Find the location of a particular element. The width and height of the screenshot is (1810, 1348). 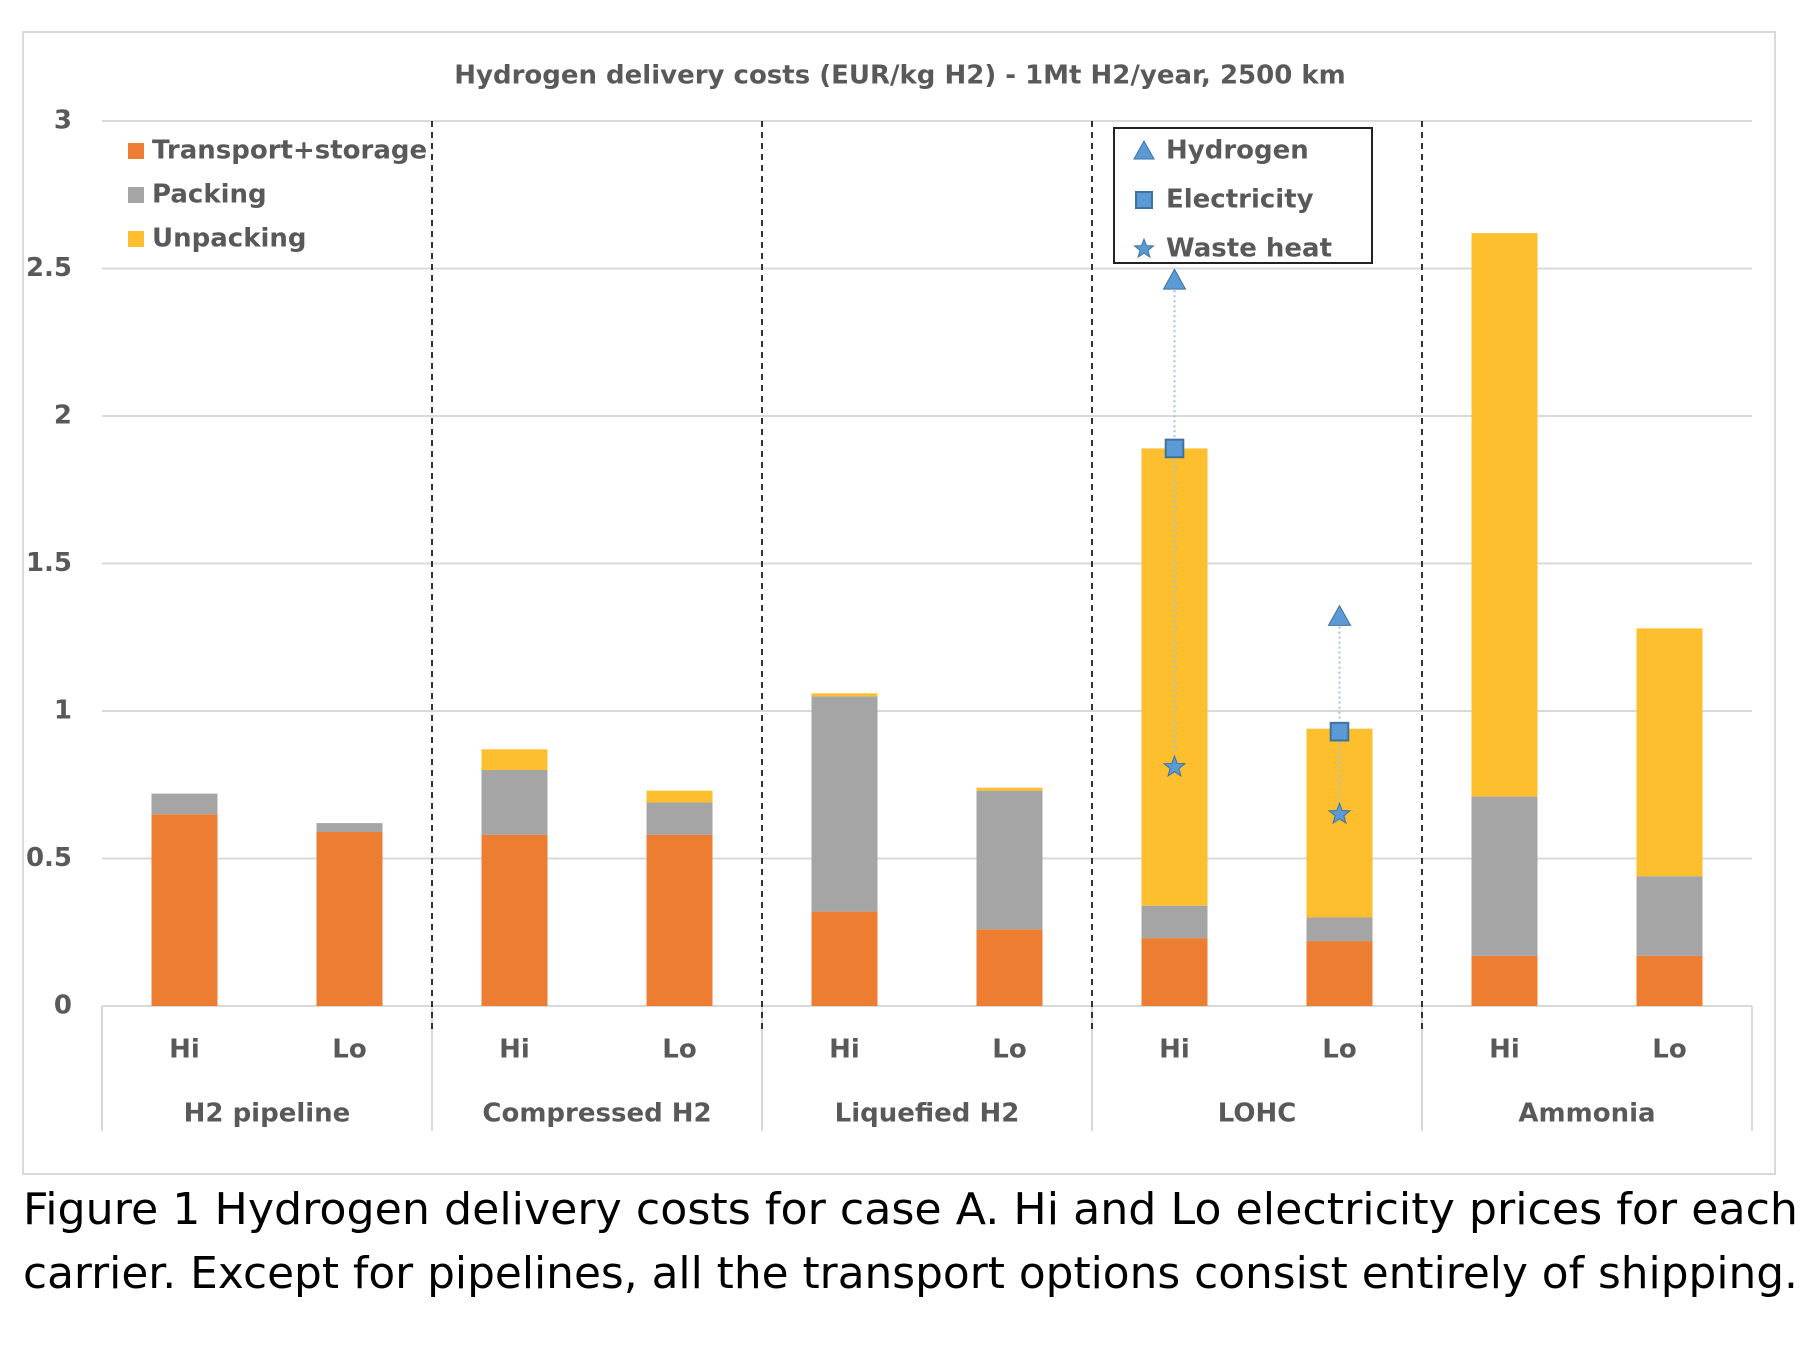

y-tick-label: 3 is located at coordinates (63, 121).